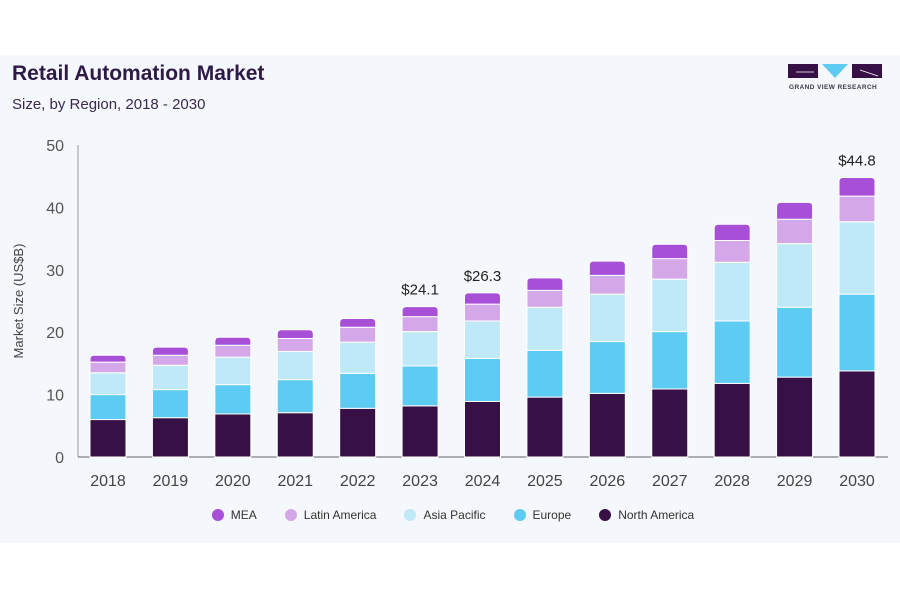 This screenshot has height=600, width=900. I want to click on y-tick-label: 30, so click(55, 271).